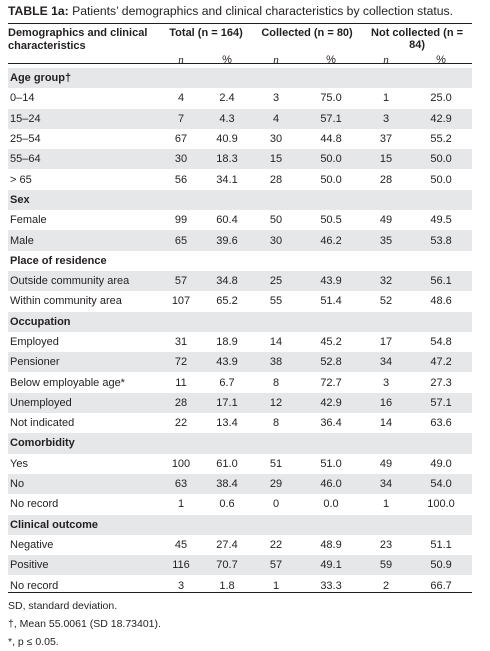 This screenshot has width=490, height=651. What do you see at coordinates (84, 624) in the screenshot?
I see `footnote: †, Mean 55.0061 (SD 18.73401).` at bounding box center [84, 624].